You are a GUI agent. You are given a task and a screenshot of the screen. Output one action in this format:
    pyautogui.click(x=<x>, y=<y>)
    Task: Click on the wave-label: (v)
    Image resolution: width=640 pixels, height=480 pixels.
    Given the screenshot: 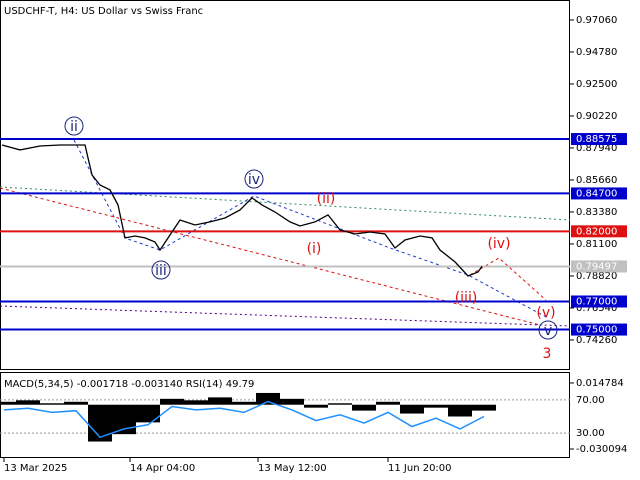 What is the action you would take?
    pyautogui.click(x=545, y=313)
    